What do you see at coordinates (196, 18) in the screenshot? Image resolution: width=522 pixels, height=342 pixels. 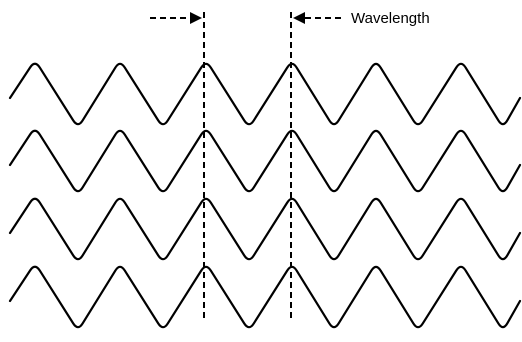 I see `left-arrowhead-icon` at bounding box center [196, 18].